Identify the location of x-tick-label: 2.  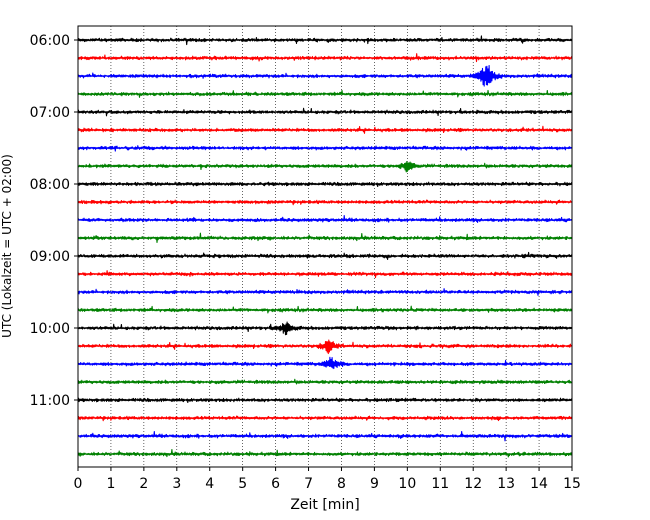
(143, 484).